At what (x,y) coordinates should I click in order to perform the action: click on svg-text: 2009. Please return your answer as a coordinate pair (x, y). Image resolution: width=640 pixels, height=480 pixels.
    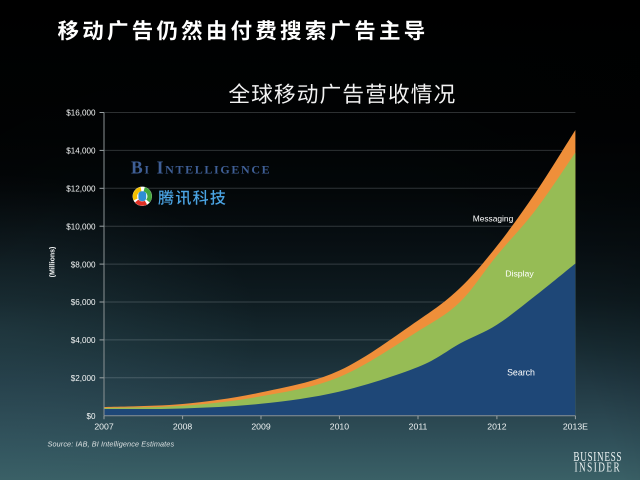
    Looking at the image, I should click on (260, 427).